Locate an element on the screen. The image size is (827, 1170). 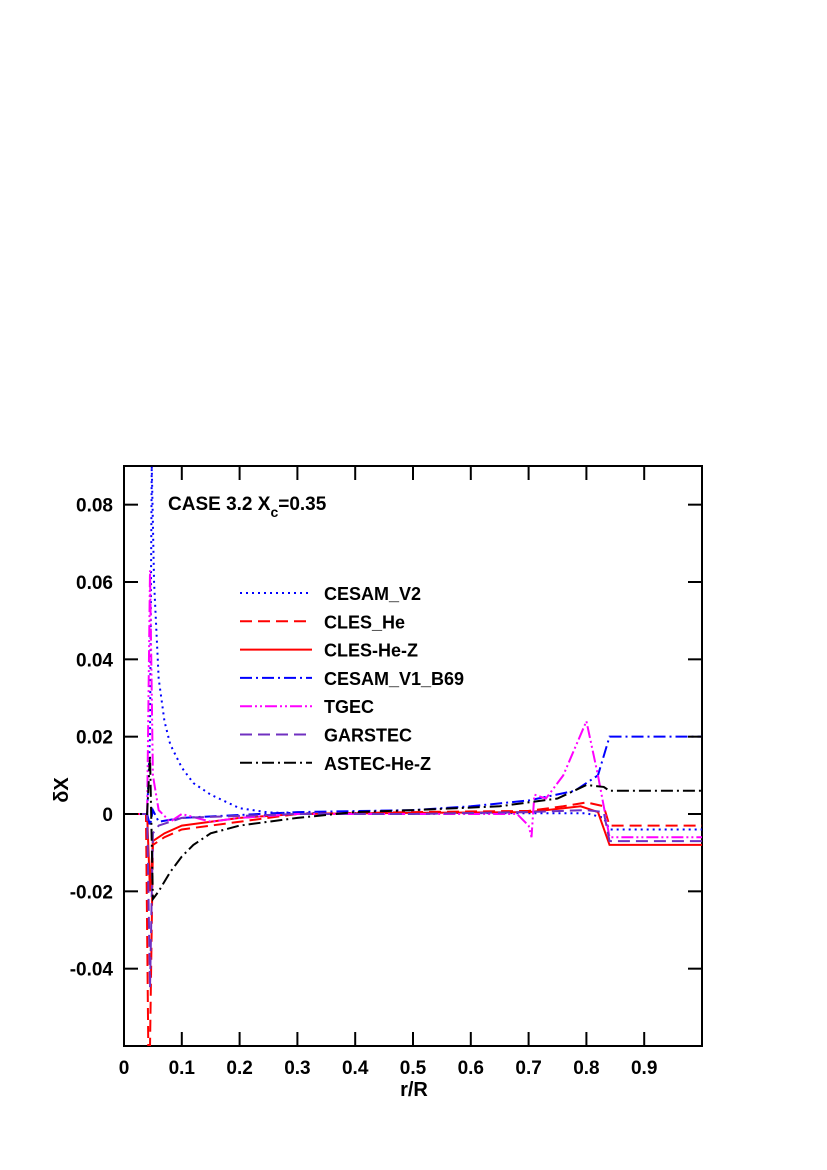
legend-label: CESAM_V1_B69 is located at coordinates (394, 679).